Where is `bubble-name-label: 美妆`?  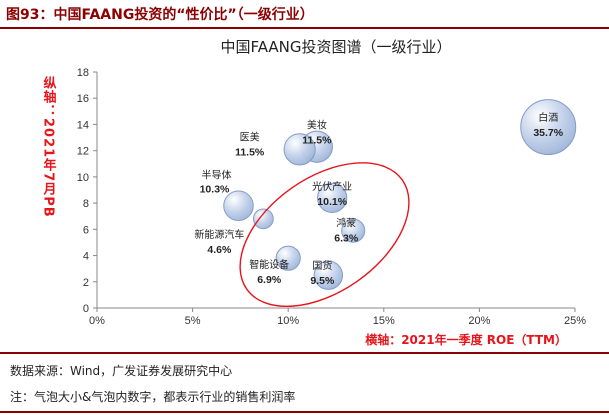 bubble-name-label: 美妆 is located at coordinates (317, 125).